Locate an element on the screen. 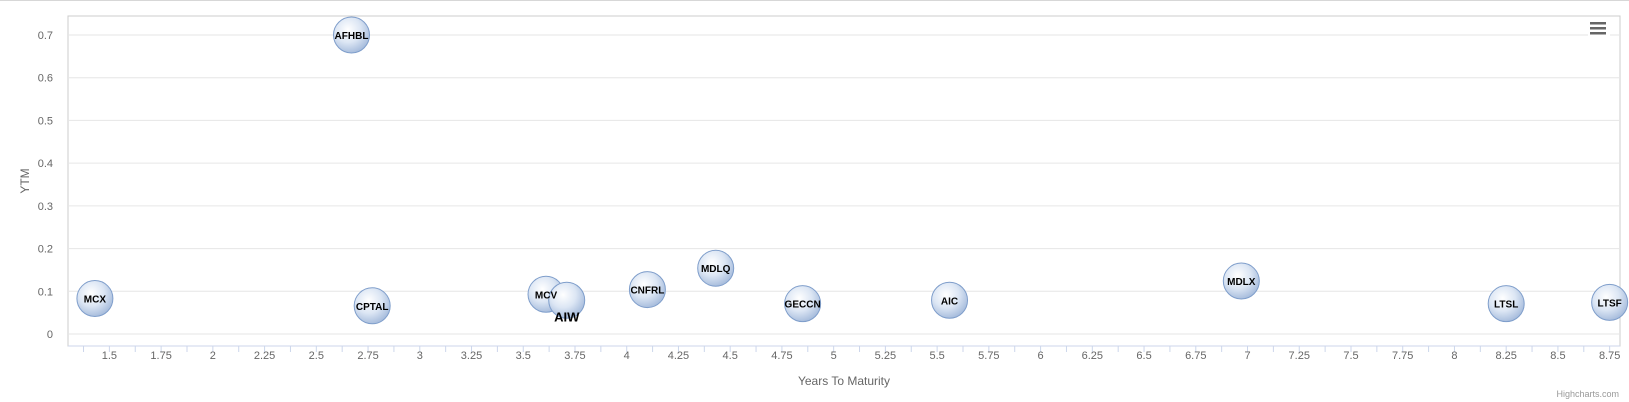 The image size is (1629, 402). data-point-geccn is located at coordinates (803, 304).